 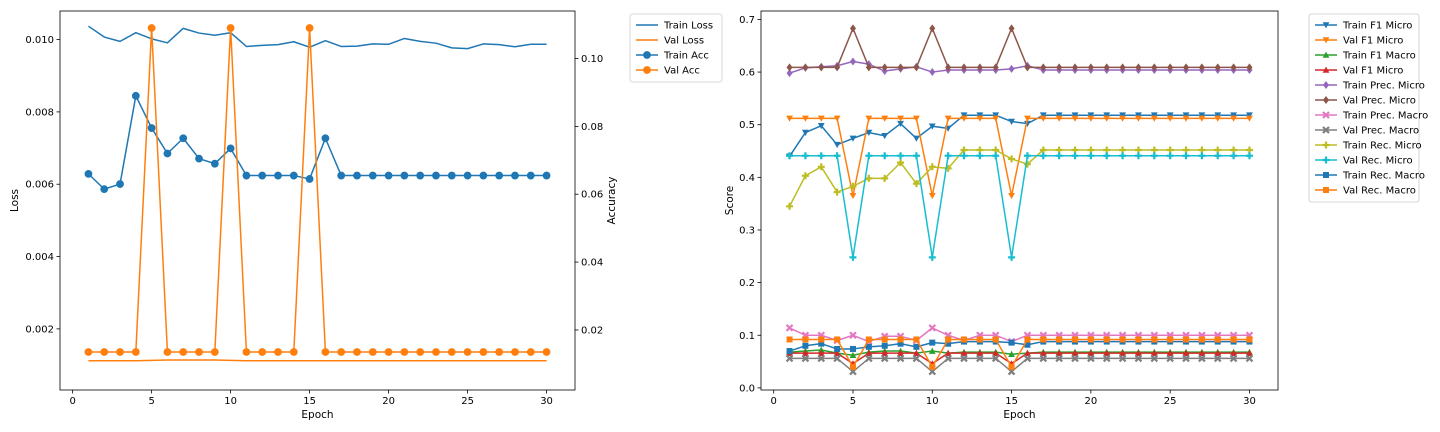 I want to click on x-tick-label: 0, so click(x=72, y=401).